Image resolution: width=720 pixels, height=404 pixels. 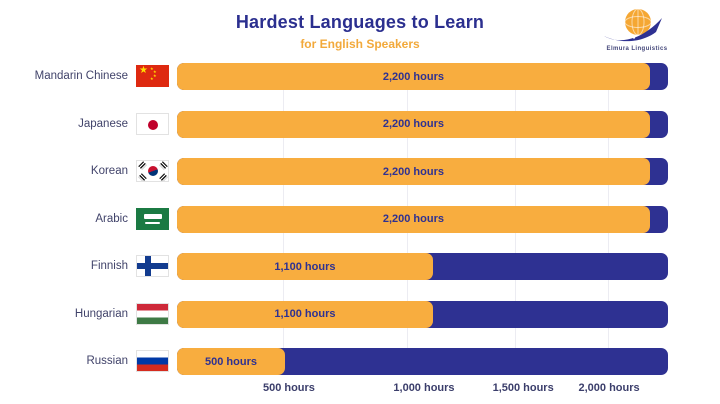 What do you see at coordinates (109, 171) in the screenshot?
I see `language-label: Korean` at bounding box center [109, 171].